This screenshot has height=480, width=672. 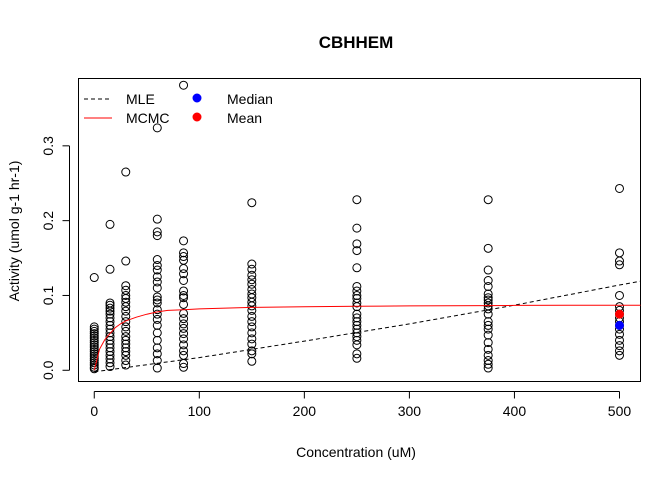 I want to click on legend-median-label: Median, so click(x=250, y=99).